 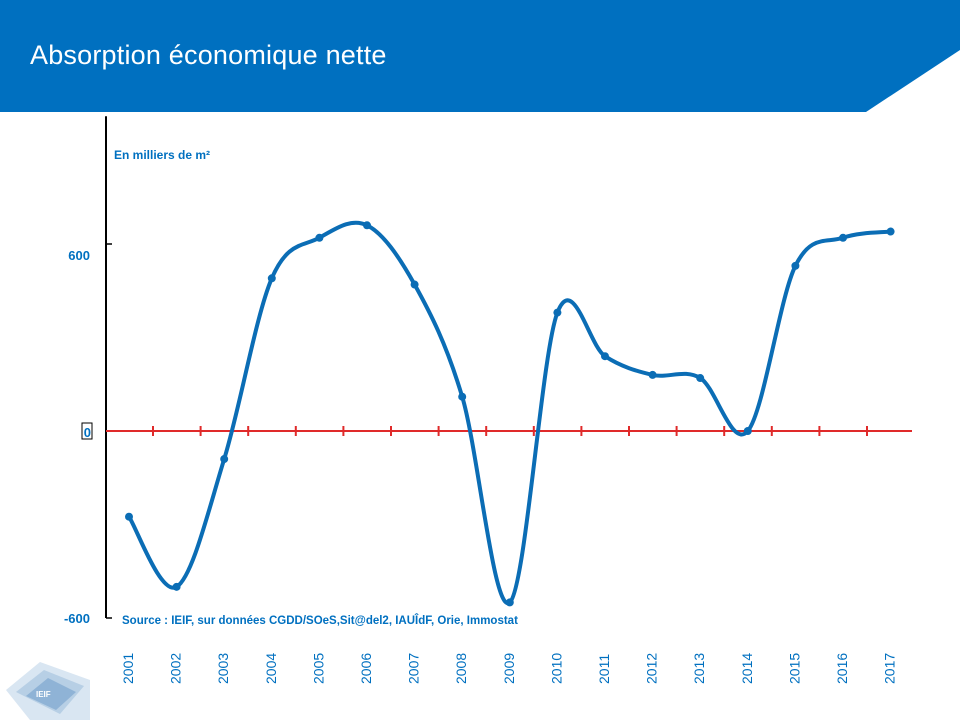 I want to click on x-tick-label: 2001, so click(x=128, y=668).